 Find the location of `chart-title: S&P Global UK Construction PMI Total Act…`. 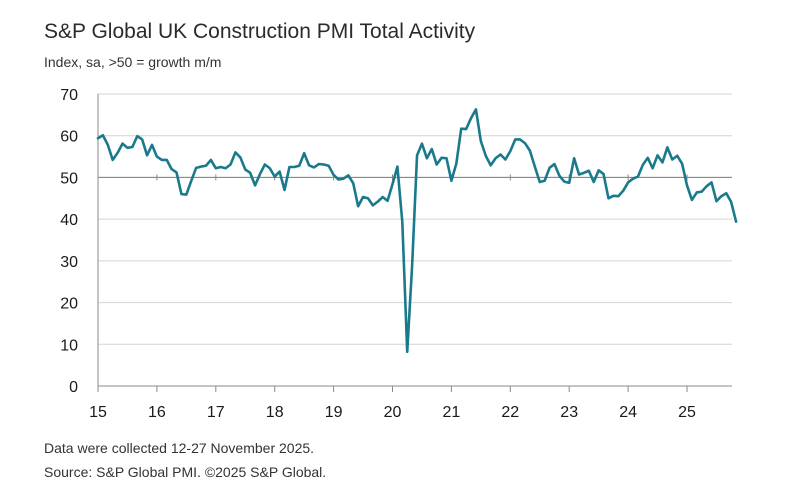

chart-title: S&P Global UK Construction PMI Total Act… is located at coordinates (260, 31).